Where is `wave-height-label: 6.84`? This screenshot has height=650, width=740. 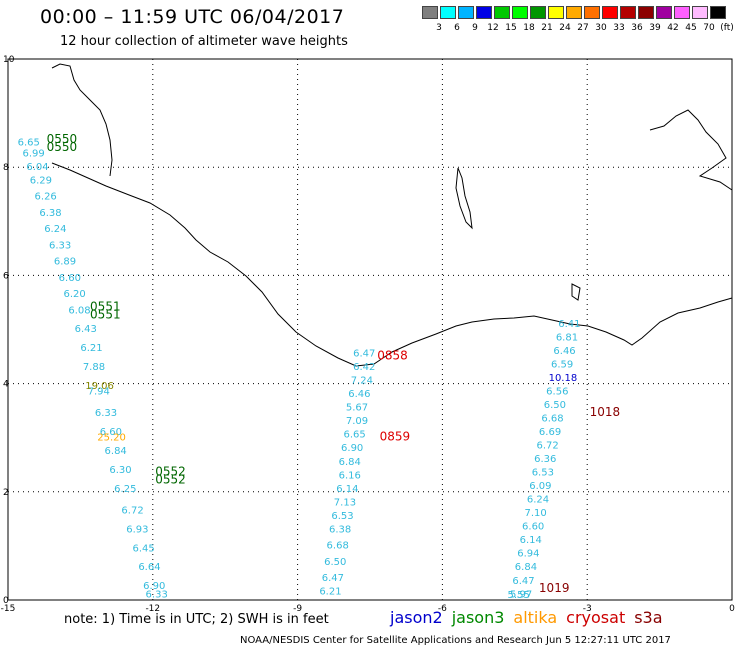
wave-height-label: 6.84 is located at coordinates (526, 567).